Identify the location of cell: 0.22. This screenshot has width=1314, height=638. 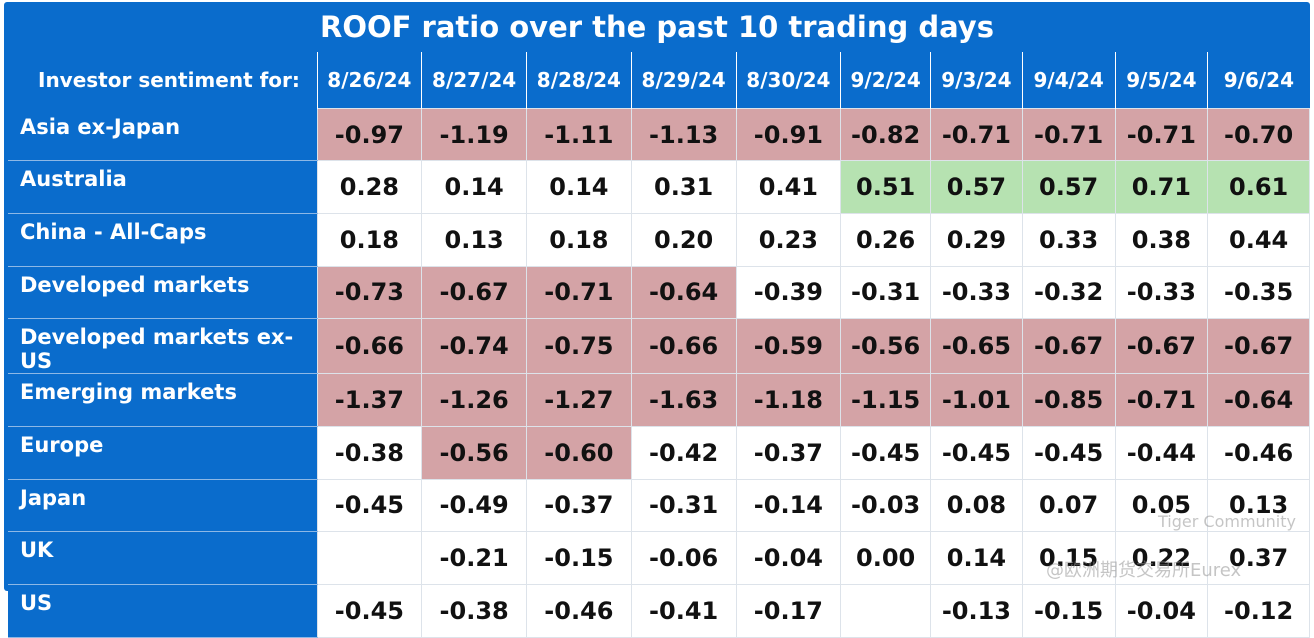
(1161, 558).